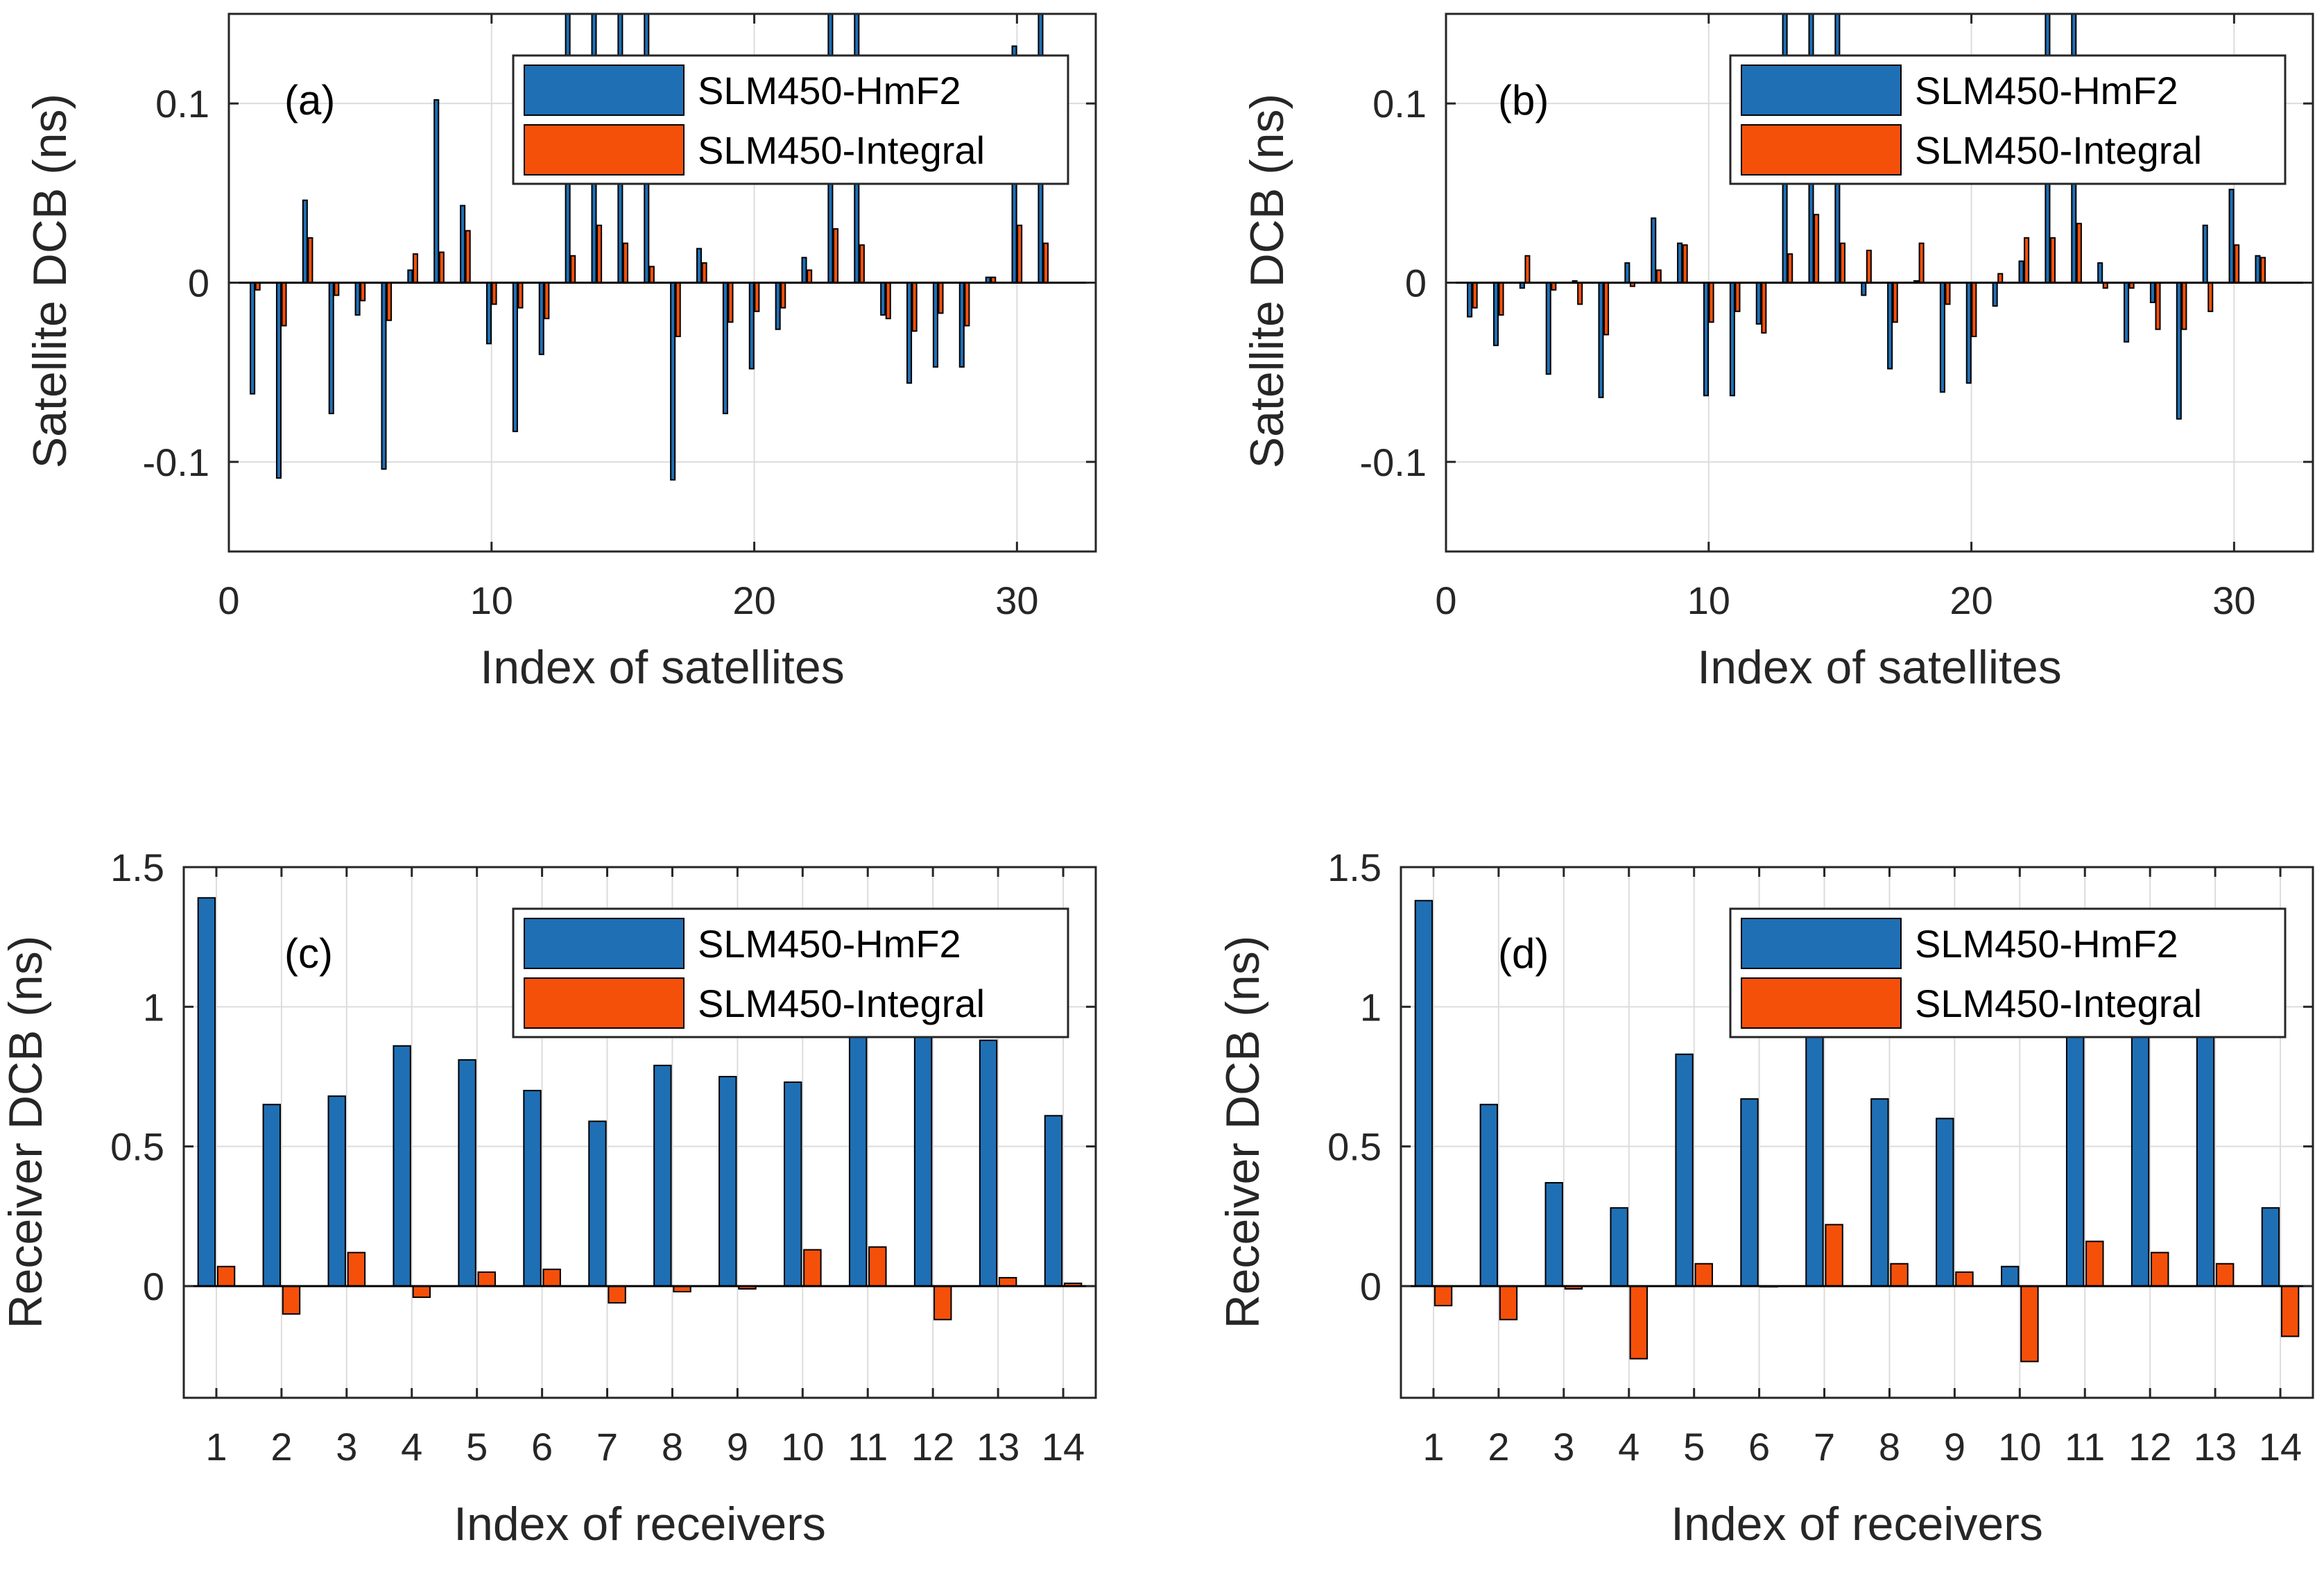  Describe the element at coordinates (1354, 1147) in the screenshot. I see `y-tick-label: 0.5` at that location.